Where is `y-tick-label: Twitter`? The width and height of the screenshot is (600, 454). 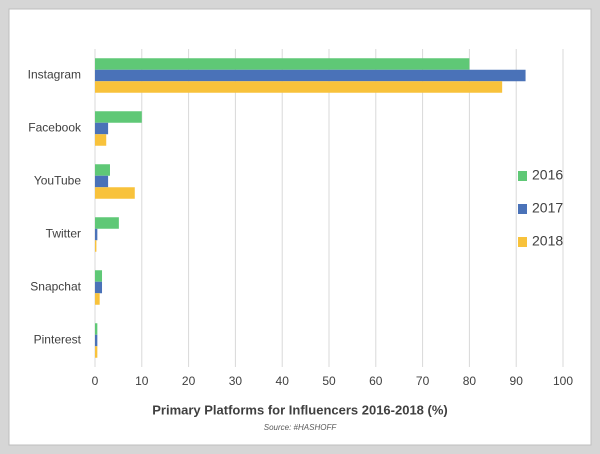
y-tick-label: Twitter is located at coordinates (63, 234).